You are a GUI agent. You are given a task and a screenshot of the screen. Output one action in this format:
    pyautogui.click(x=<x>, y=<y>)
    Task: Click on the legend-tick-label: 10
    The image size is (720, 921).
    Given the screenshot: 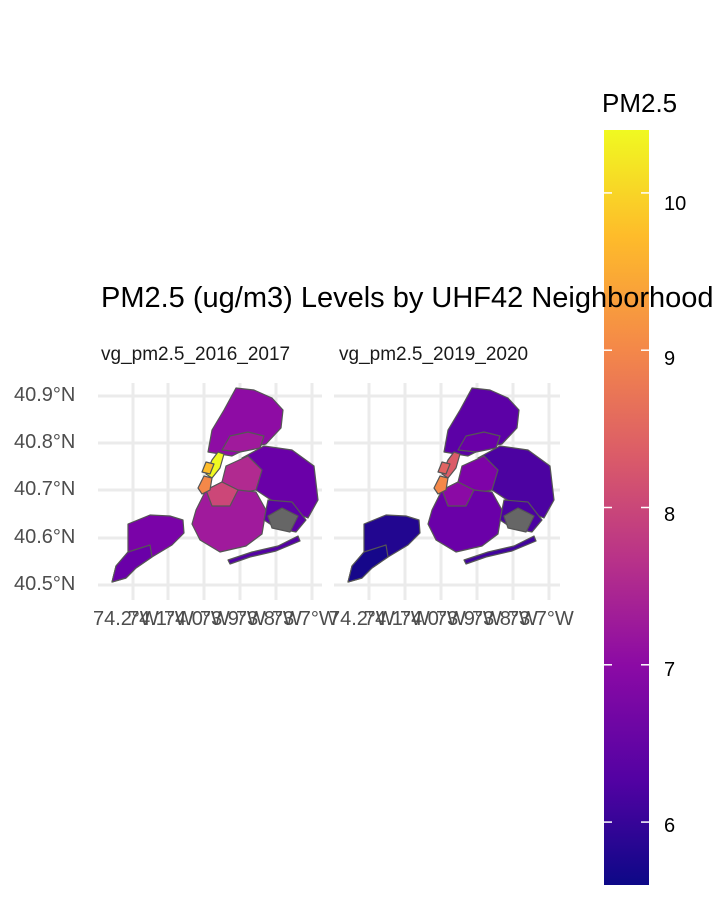 What is the action you would take?
    pyautogui.click(x=675, y=204)
    